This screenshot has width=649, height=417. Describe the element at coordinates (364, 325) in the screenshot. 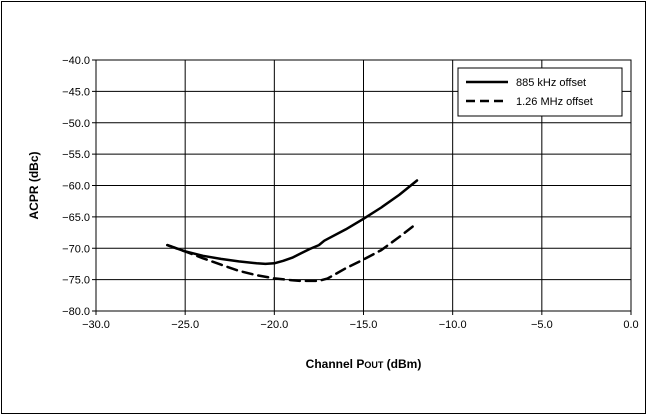

I see `x-tick-label: −15.0` at that location.